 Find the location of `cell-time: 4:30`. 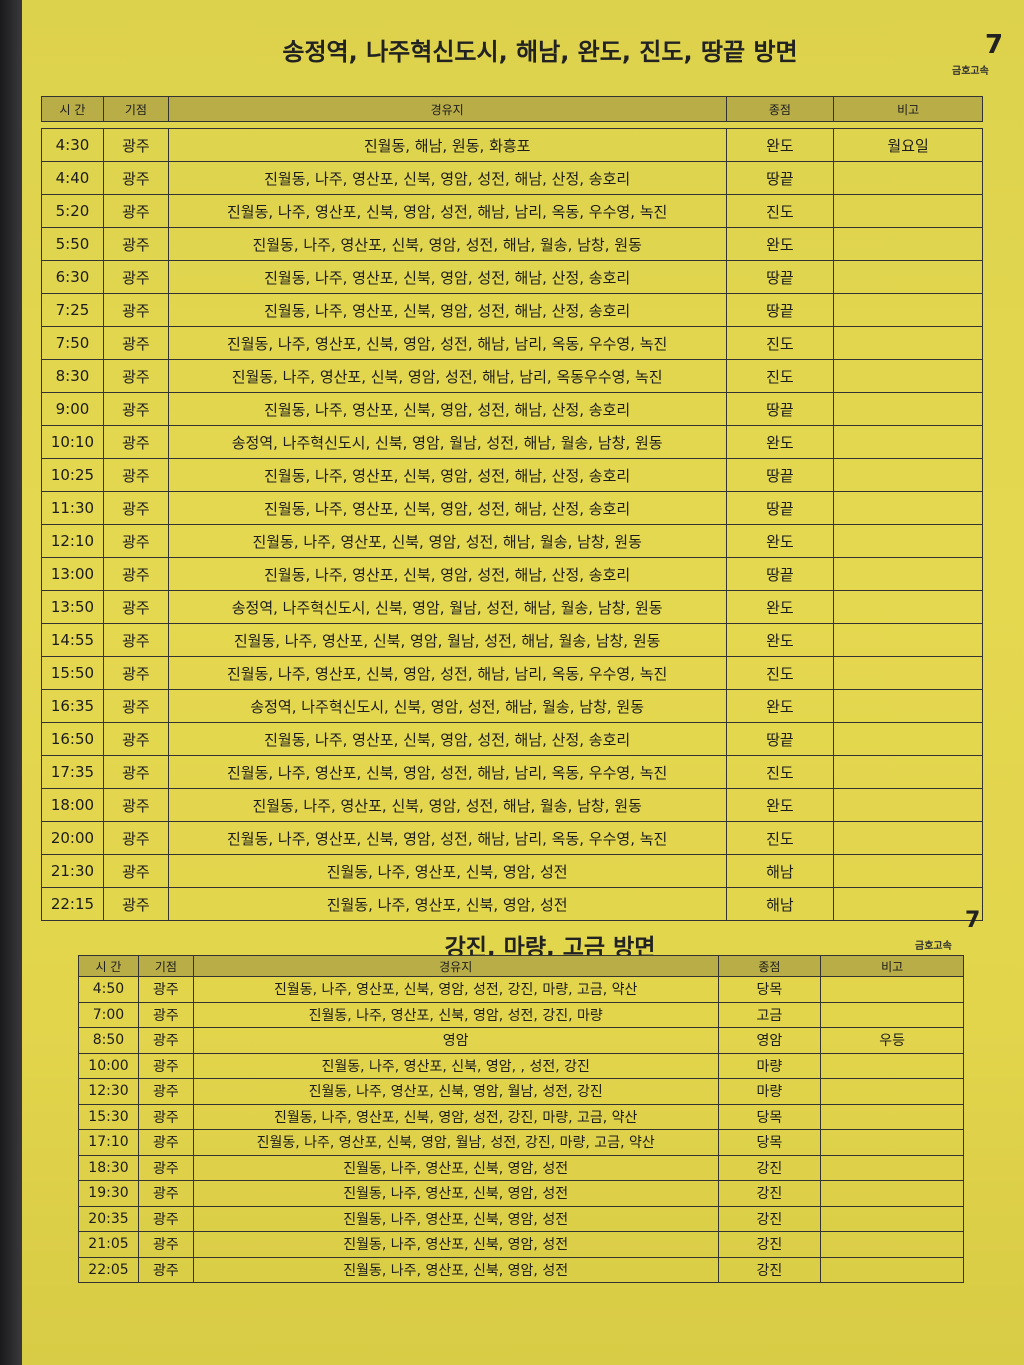

cell-time: 4:30 is located at coordinates (72, 145).